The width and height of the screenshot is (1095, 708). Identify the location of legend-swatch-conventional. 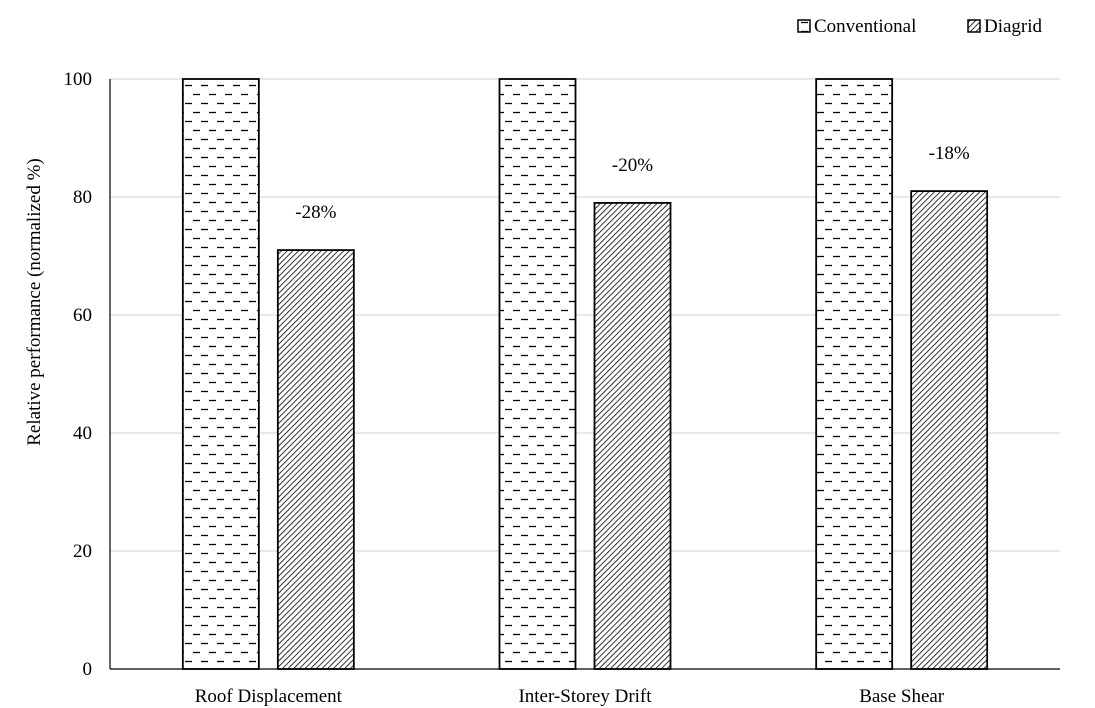
(804, 26).